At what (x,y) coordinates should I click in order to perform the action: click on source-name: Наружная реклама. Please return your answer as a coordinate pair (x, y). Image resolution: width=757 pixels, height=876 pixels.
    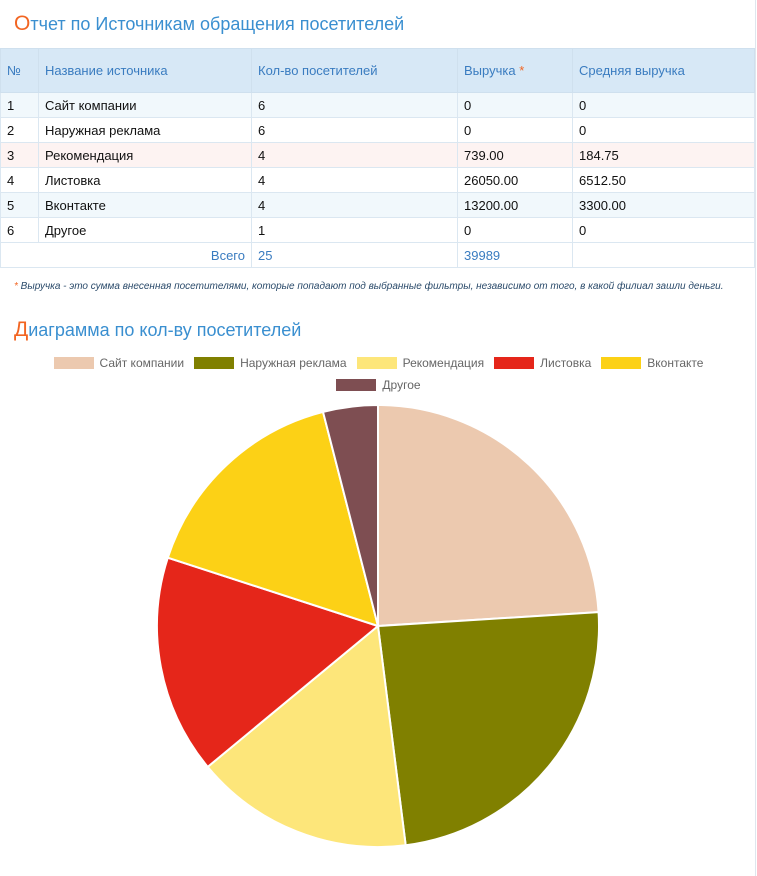
    Looking at the image, I should click on (145, 130).